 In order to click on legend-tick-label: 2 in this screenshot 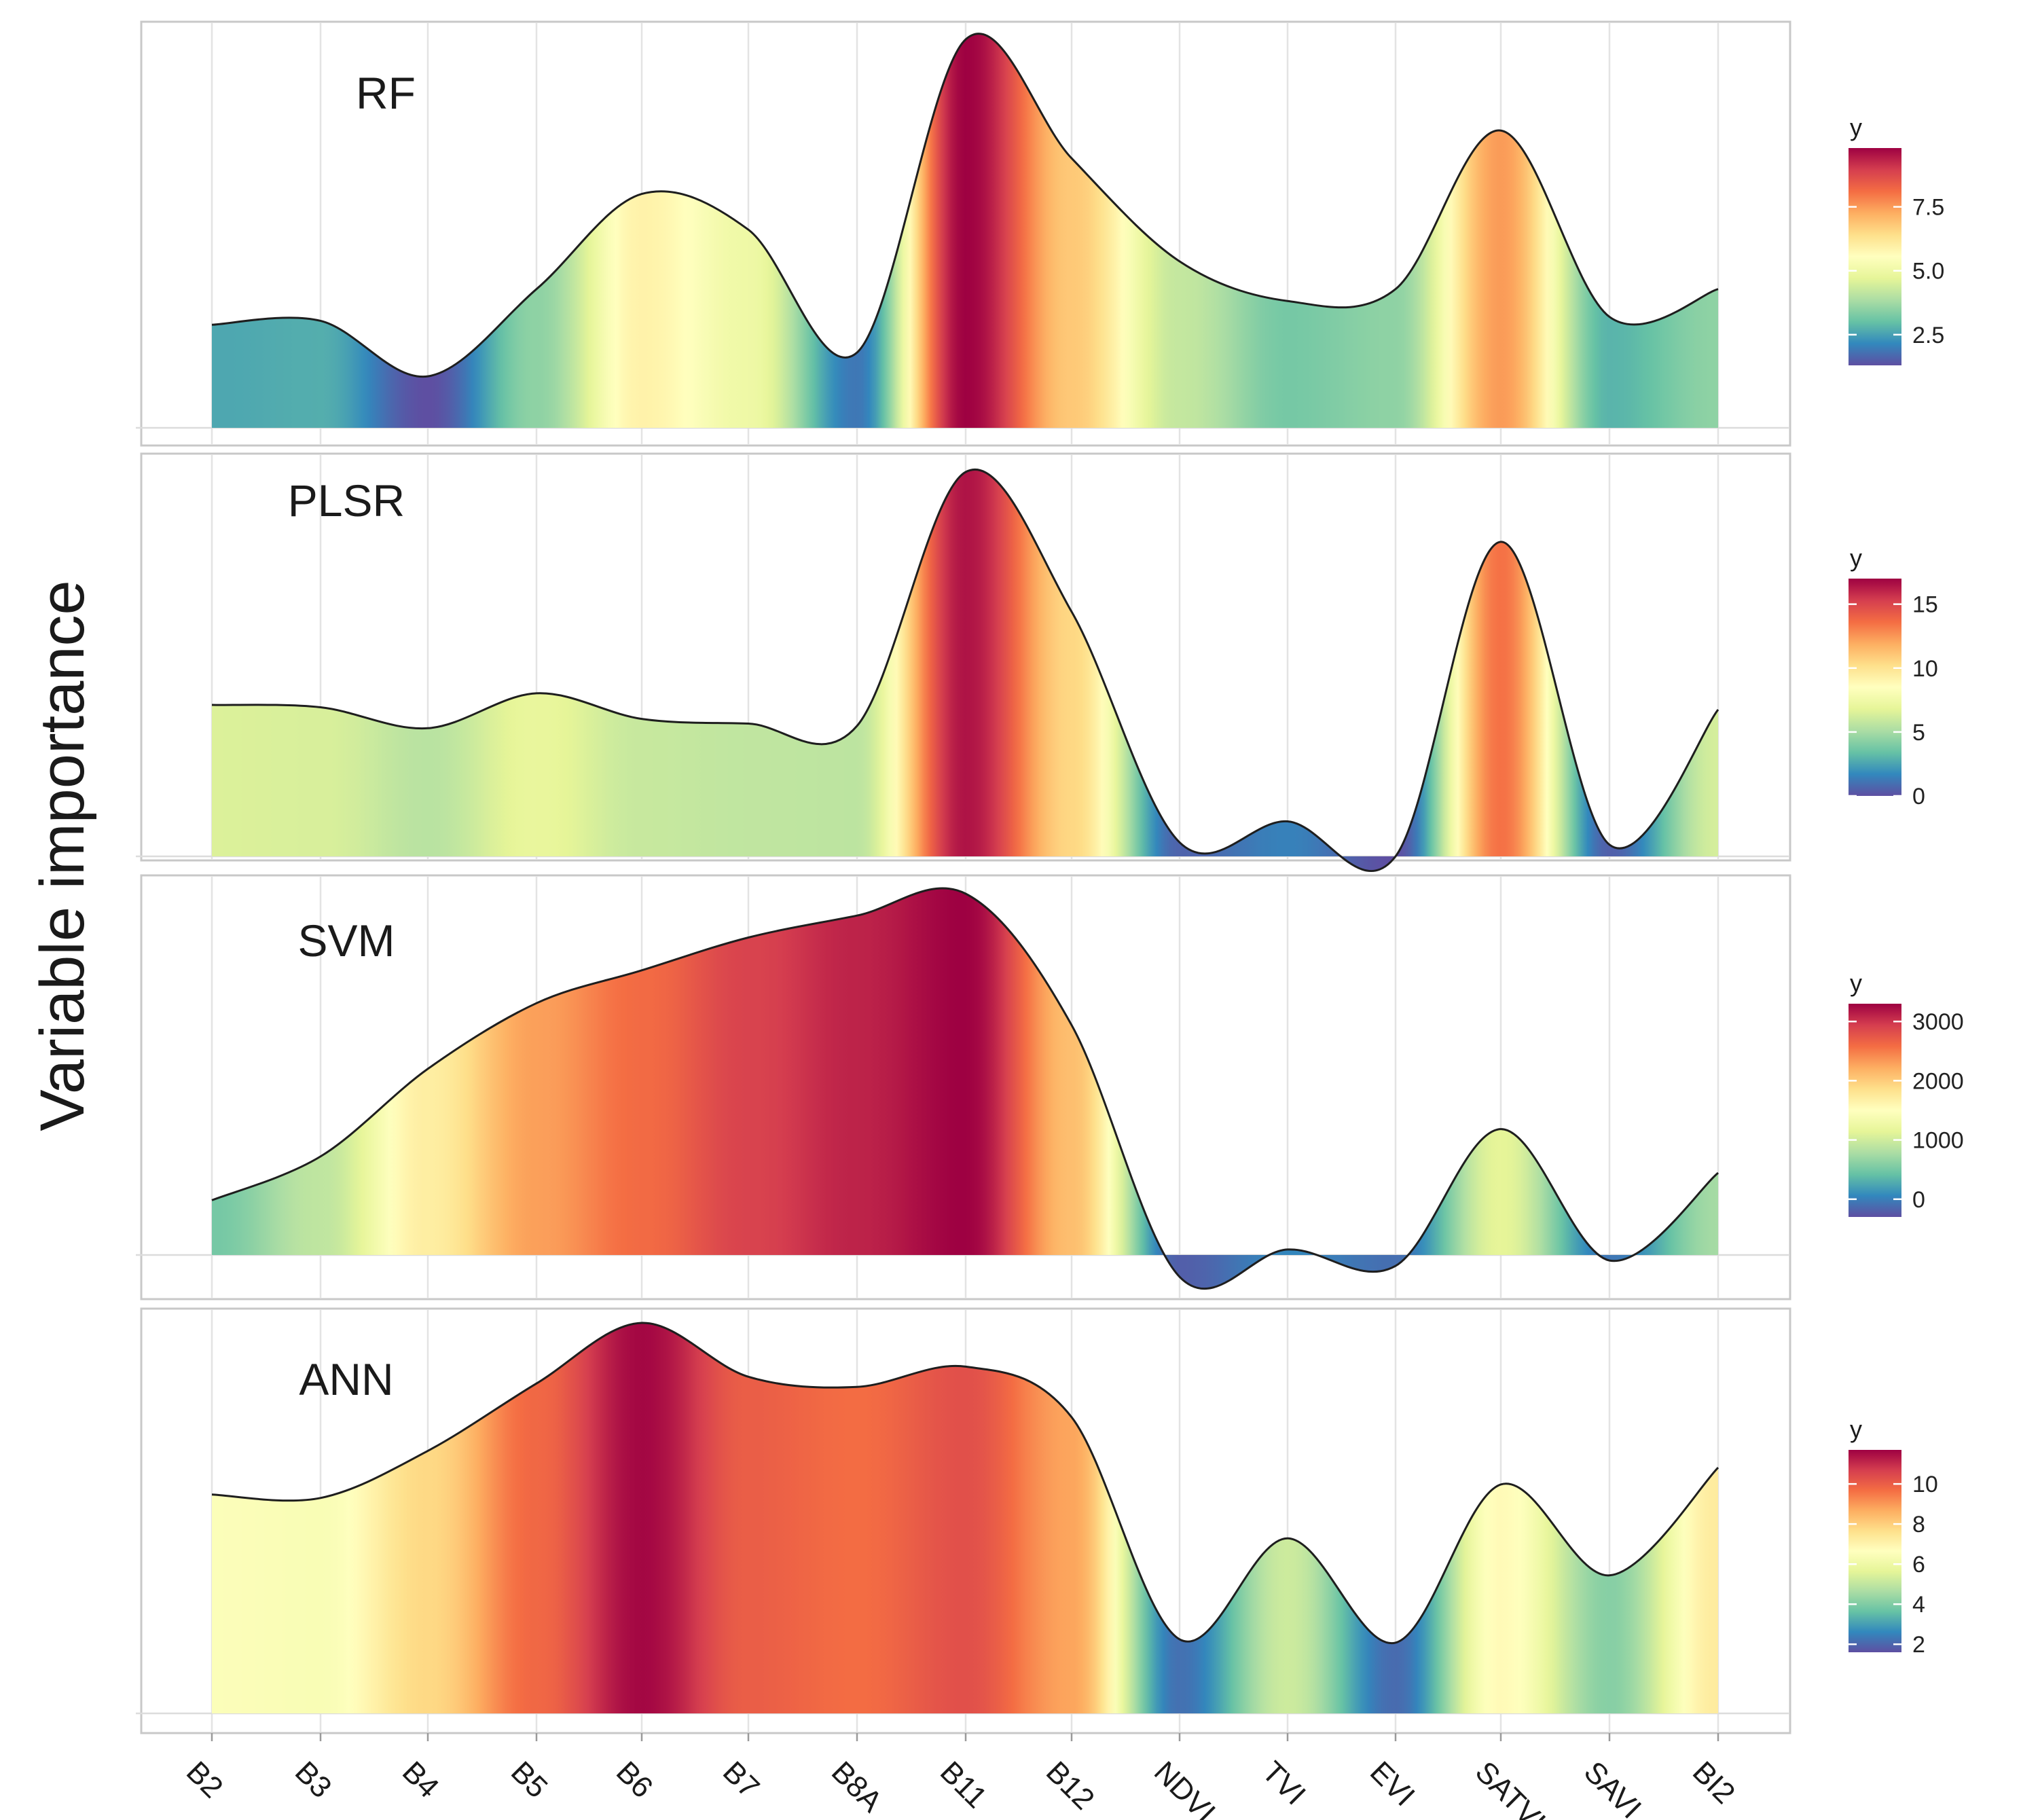, I will do `click(1918, 1645)`.